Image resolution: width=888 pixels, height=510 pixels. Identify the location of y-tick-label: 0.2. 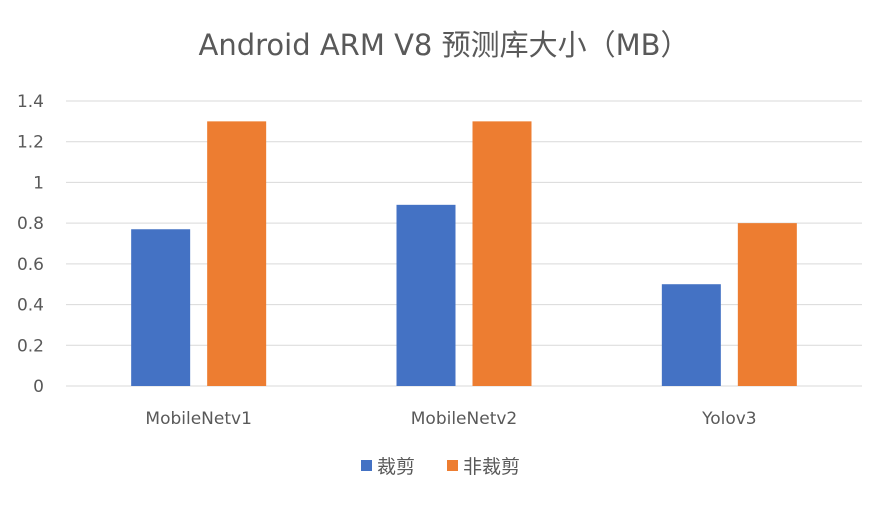
(30, 346).